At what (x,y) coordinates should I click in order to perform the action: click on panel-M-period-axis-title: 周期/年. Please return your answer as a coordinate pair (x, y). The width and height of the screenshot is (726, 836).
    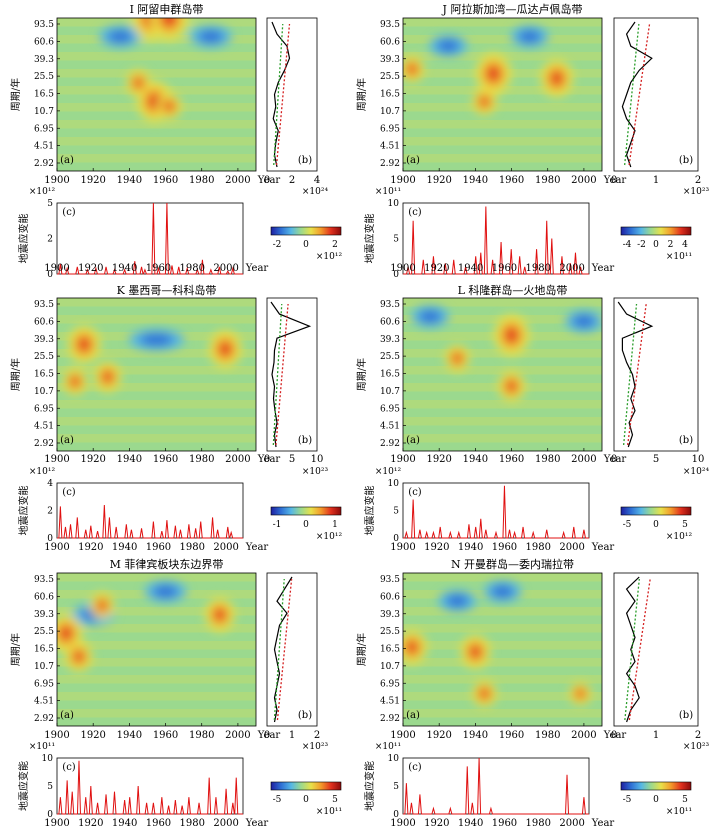
    Looking at the image, I should click on (15, 649).